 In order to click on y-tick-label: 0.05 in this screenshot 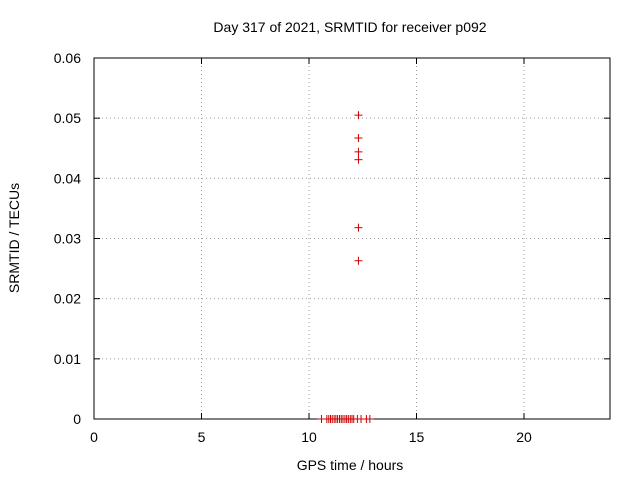, I will do `click(67, 118)`.